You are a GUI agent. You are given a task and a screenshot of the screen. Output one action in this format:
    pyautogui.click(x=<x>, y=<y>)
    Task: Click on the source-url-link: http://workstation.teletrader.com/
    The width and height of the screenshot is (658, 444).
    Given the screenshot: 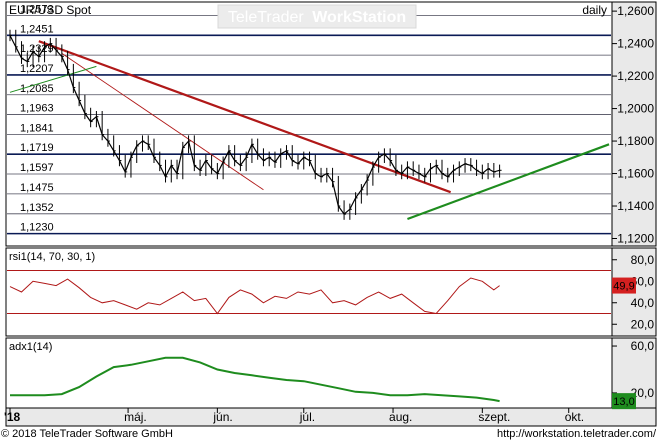 What is the action you would take?
    pyautogui.click(x=576, y=434)
    